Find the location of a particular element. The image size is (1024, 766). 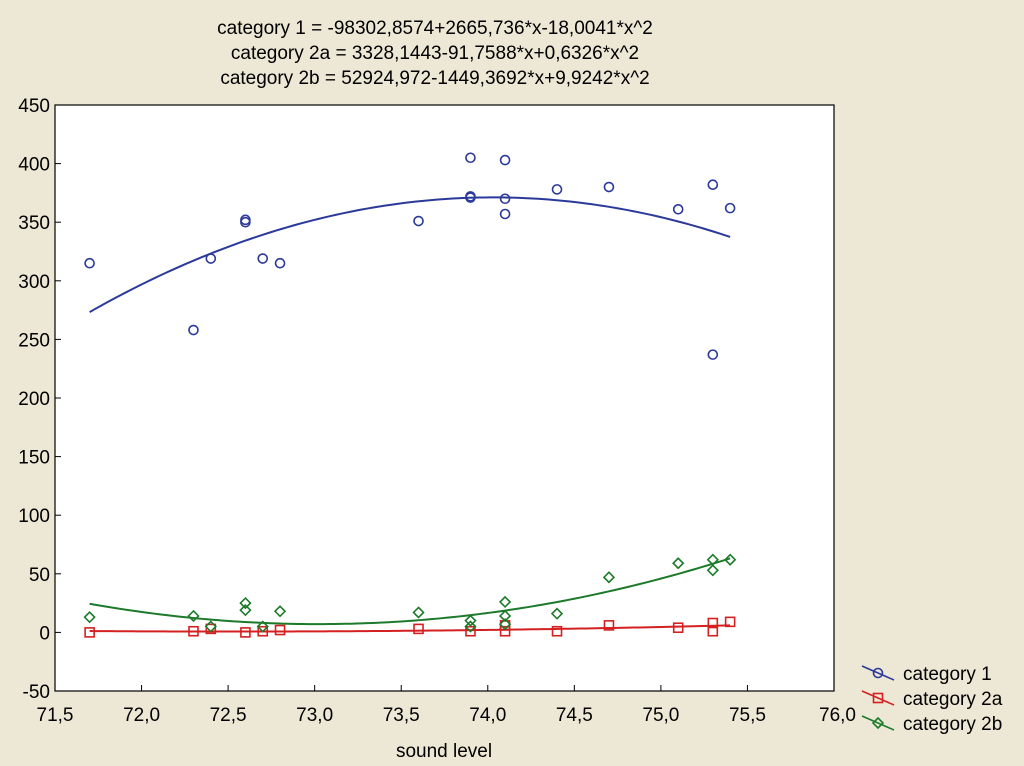

legend: category 1 category 2a category 2b is located at coordinates (932, 699).